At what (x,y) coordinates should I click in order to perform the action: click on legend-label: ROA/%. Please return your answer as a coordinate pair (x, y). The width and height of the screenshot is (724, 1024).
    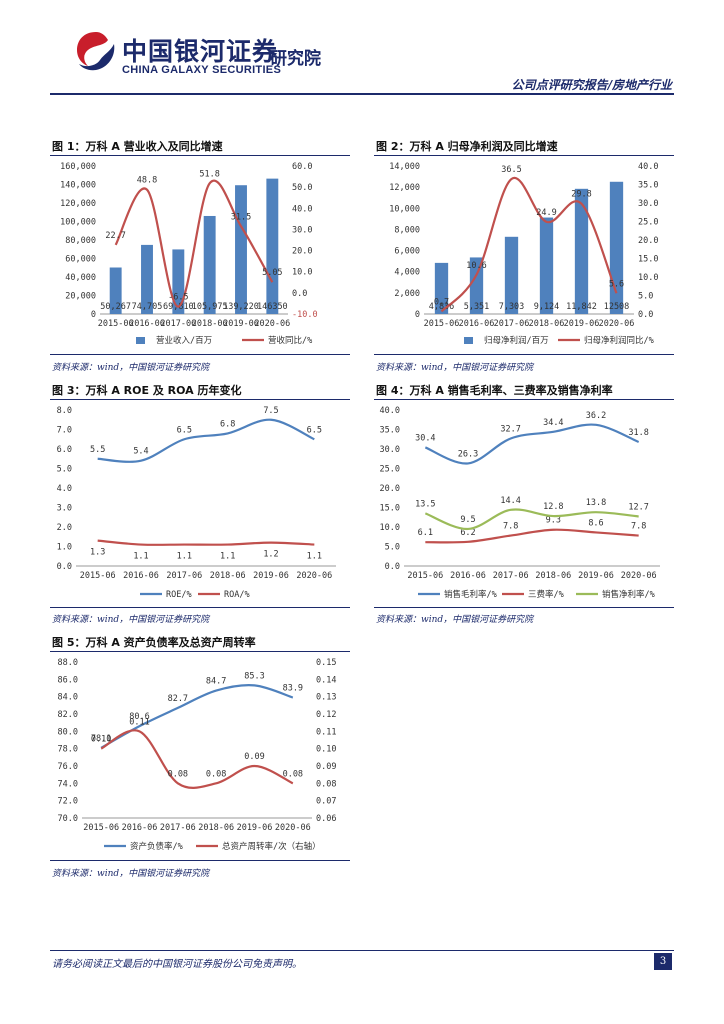
    Looking at the image, I should click on (237, 595).